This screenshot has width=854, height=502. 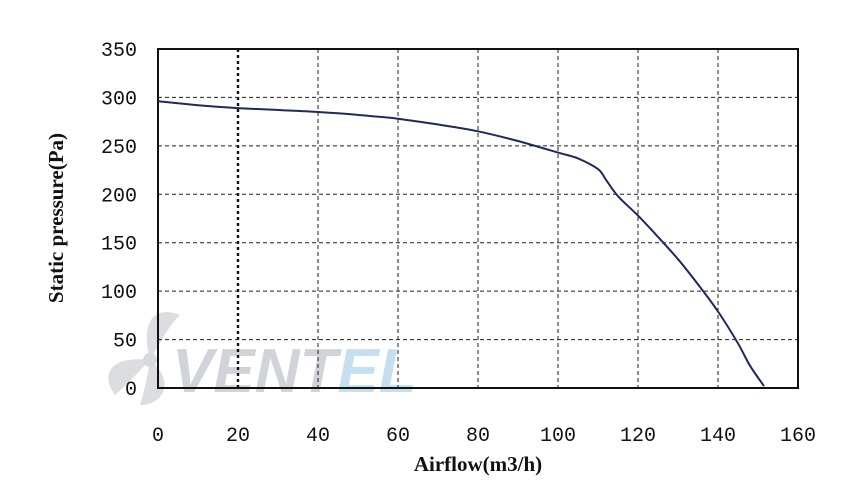 What do you see at coordinates (158, 436) in the screenshot?
I see `x-tick-label: 0` at bounding box center [158, 436].